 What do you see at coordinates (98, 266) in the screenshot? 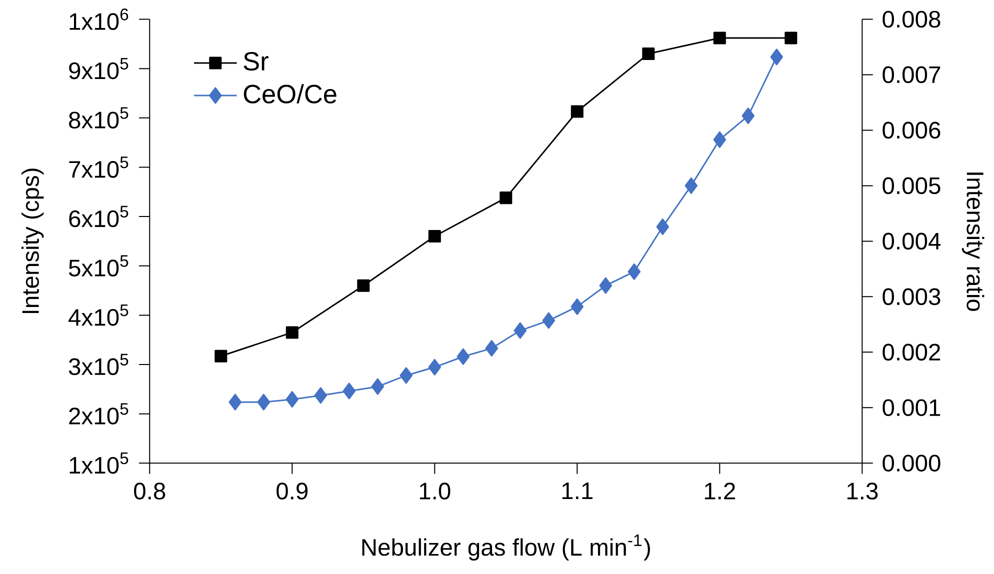
I see `y-tick-label: 5x10$^{5}$` at bounding box center [98, 266].